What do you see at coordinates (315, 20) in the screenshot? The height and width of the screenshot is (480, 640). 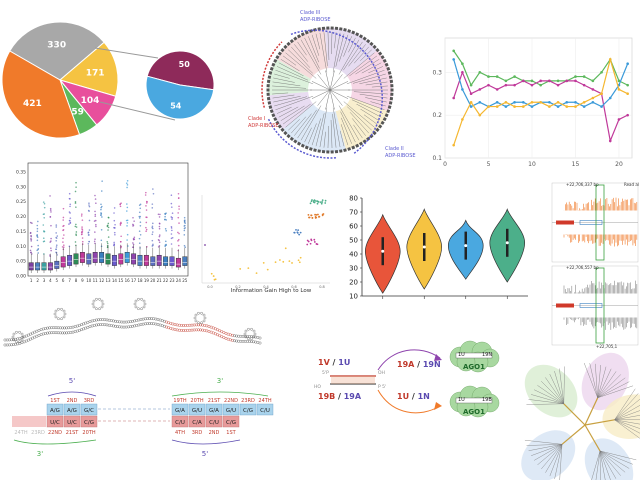 I see `clade-iii-sub: ADP-RIBOSE` at bounding box center [315, 20].